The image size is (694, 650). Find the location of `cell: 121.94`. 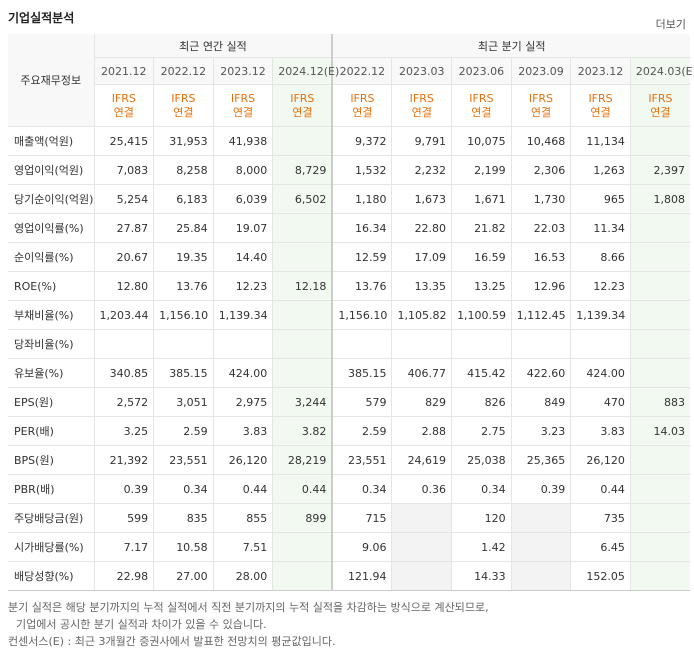

cell: 121.94 is located at coordinates (361, 576).